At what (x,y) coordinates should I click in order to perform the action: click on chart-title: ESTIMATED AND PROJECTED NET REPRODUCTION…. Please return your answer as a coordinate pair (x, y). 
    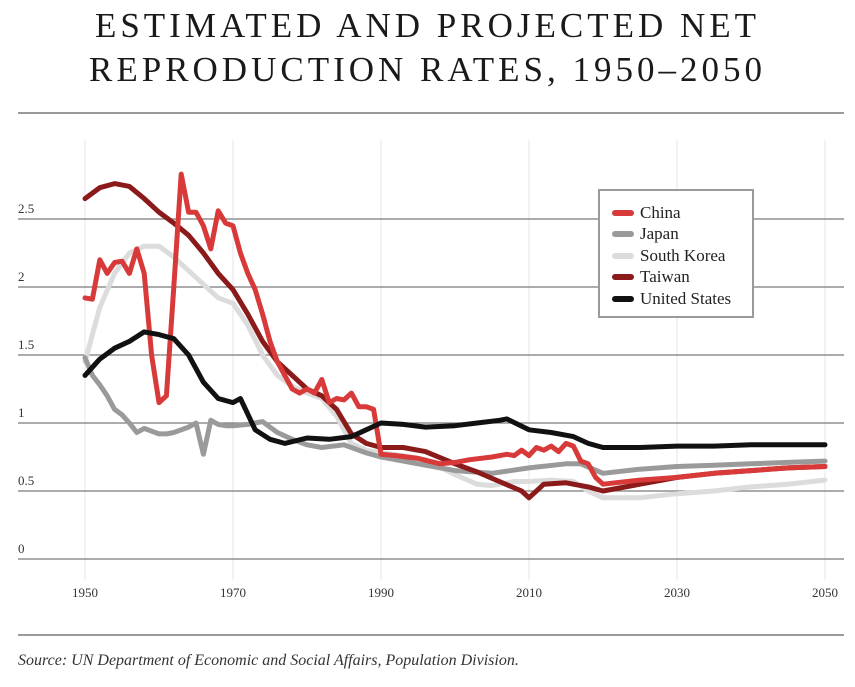
    Looking at the image, I should click on (427, 48).